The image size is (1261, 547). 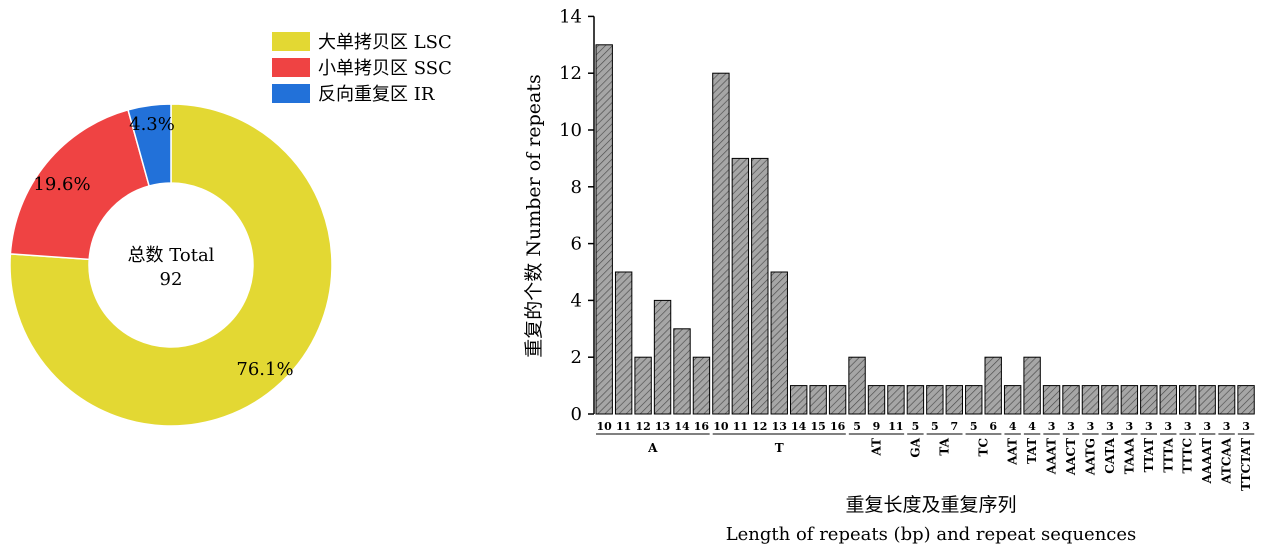 What do you see at coordinates (376, 94) in the screenshot?
I see `legend-label: 反向重复区 IR` at bounding box center [376, 94].